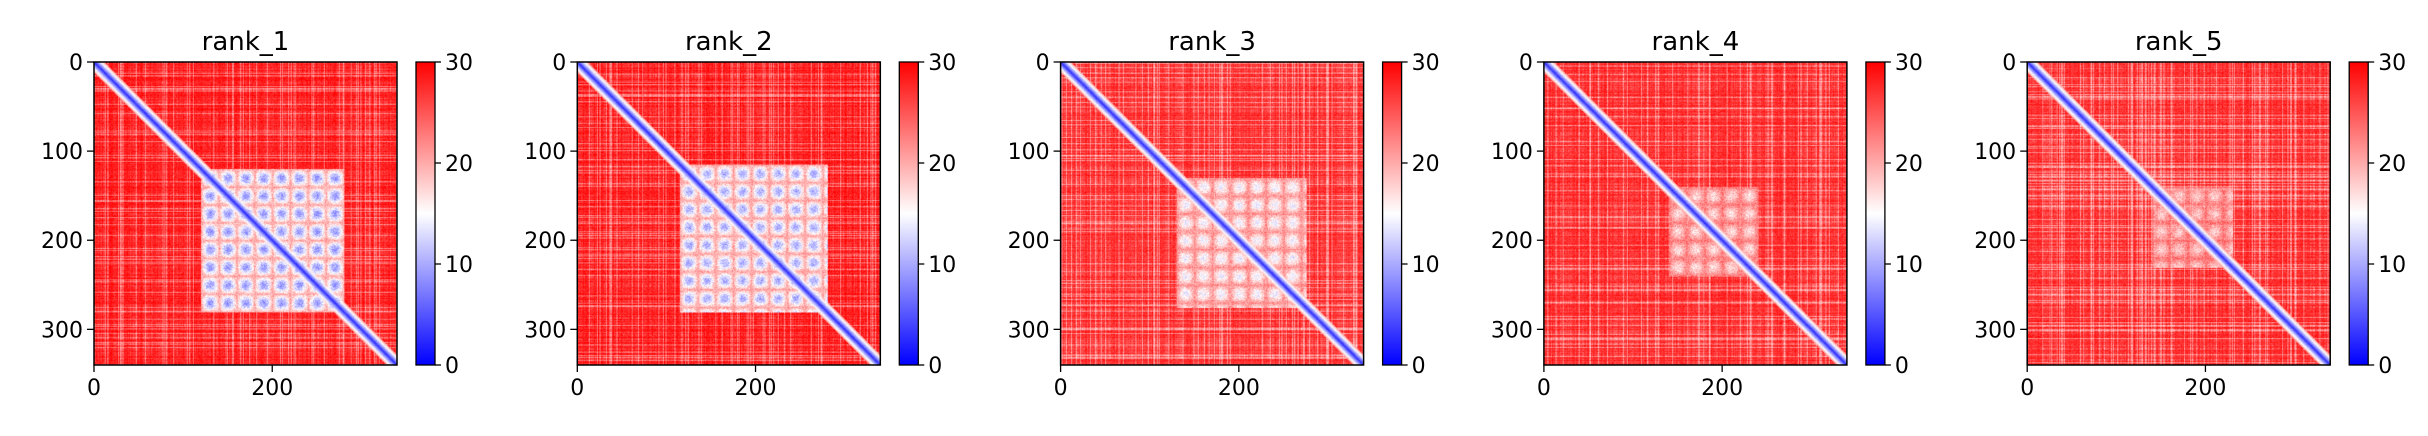  I want to click on subplot-title: rank_3, so click(1212, 42).